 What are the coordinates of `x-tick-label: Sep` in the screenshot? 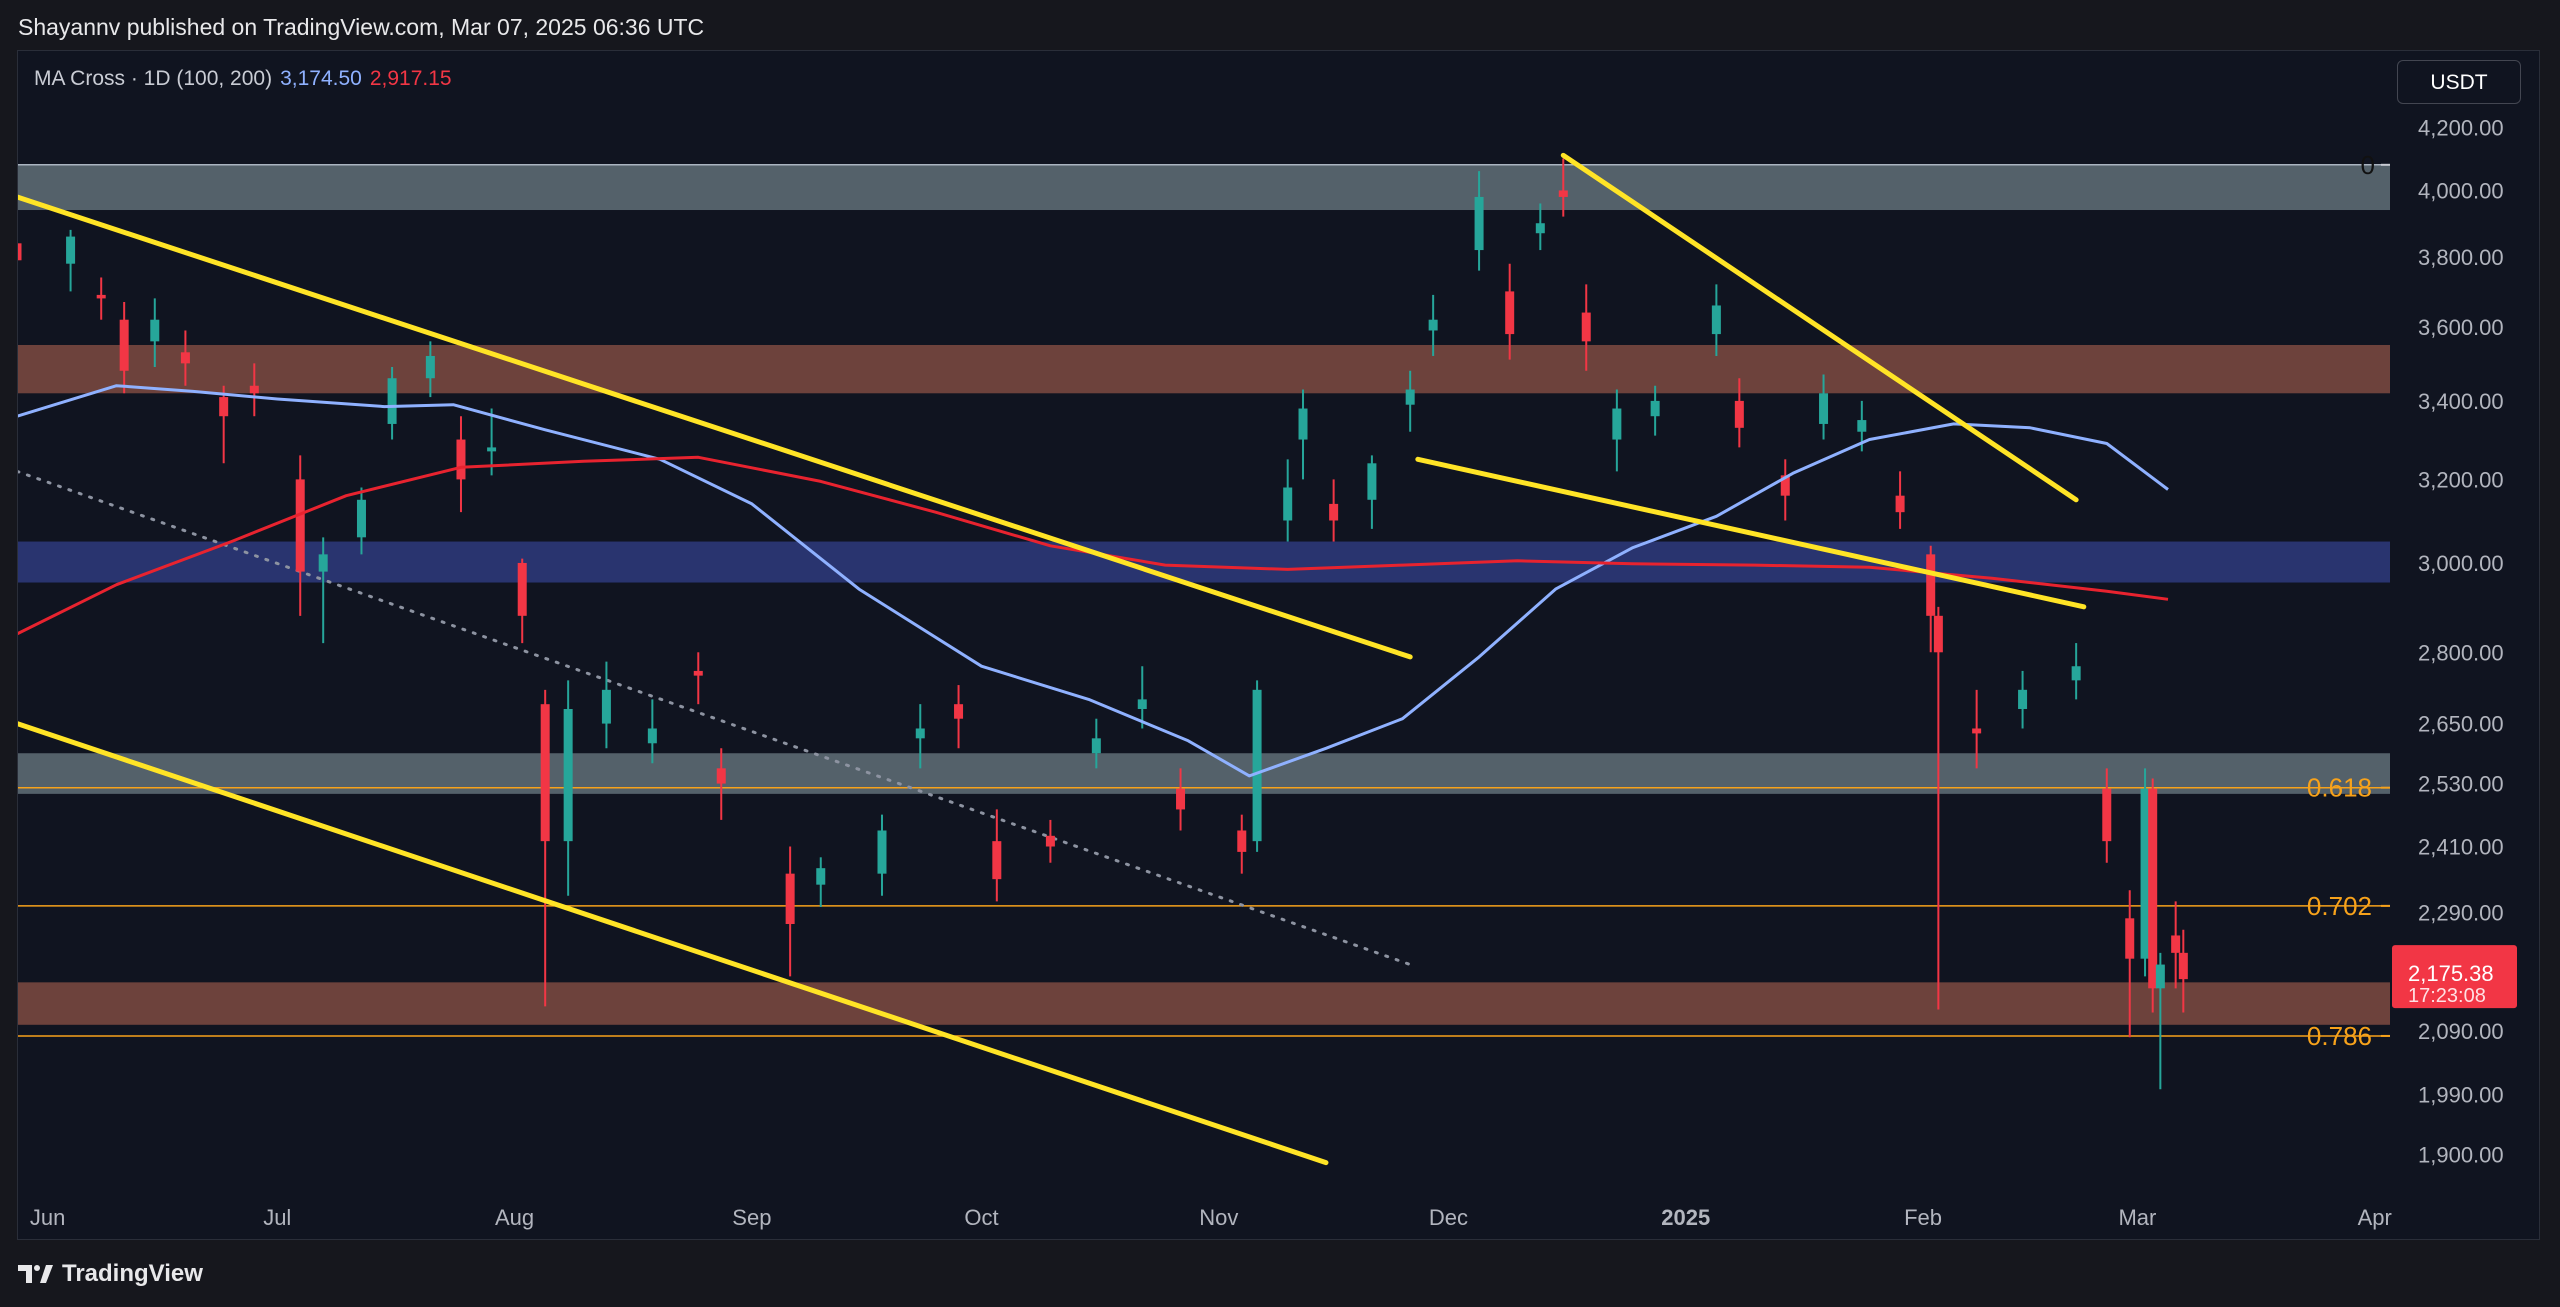 It's located at (751, 1217).